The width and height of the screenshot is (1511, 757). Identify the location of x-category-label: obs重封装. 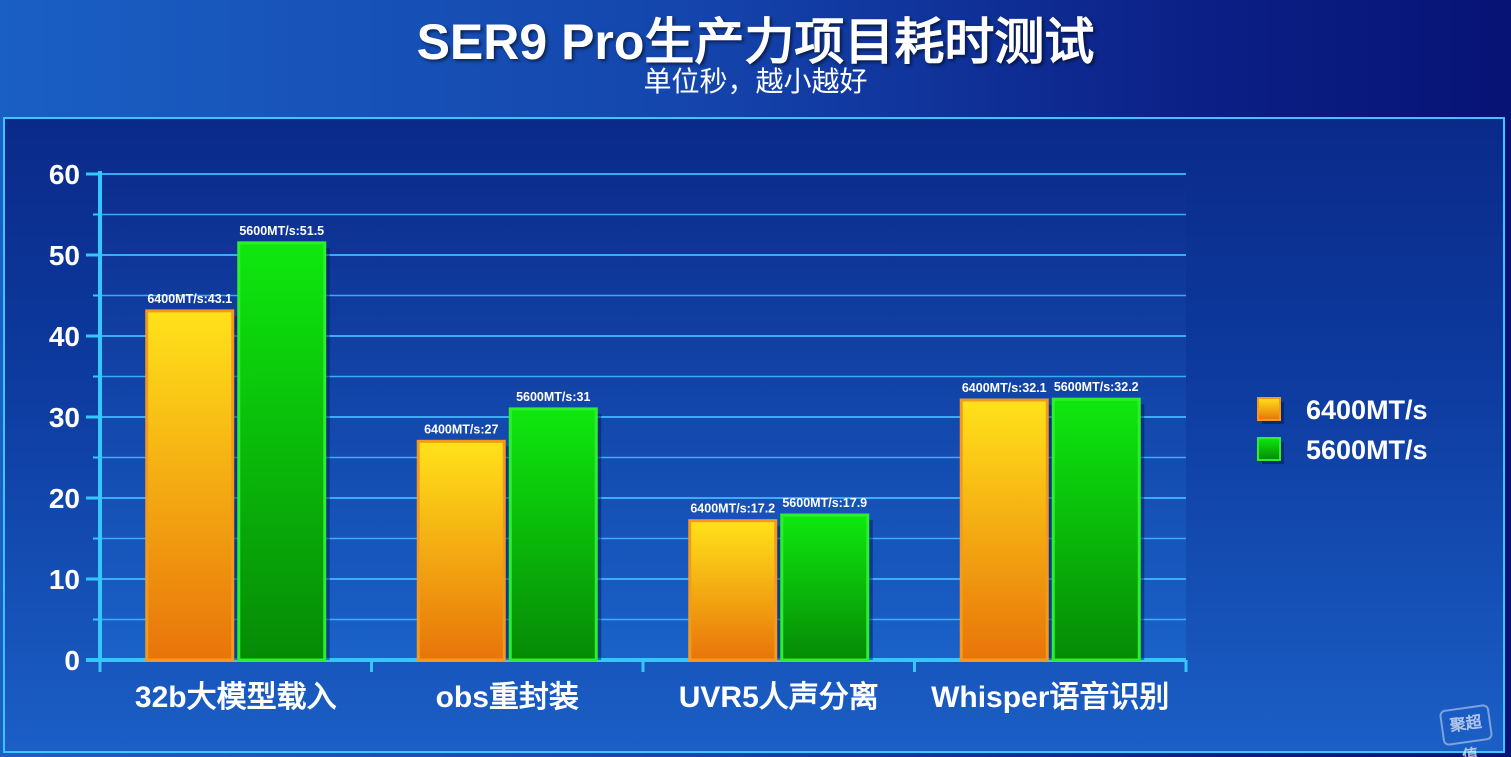
(507, 697).